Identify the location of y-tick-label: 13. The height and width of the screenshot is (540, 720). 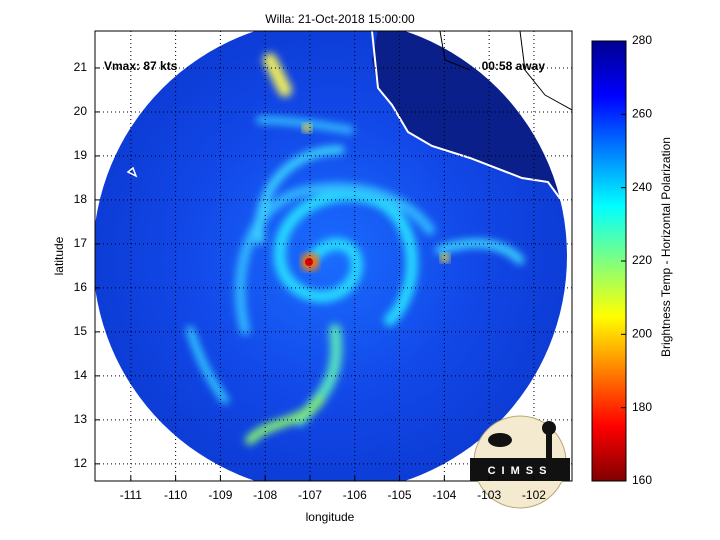
(81, 419).